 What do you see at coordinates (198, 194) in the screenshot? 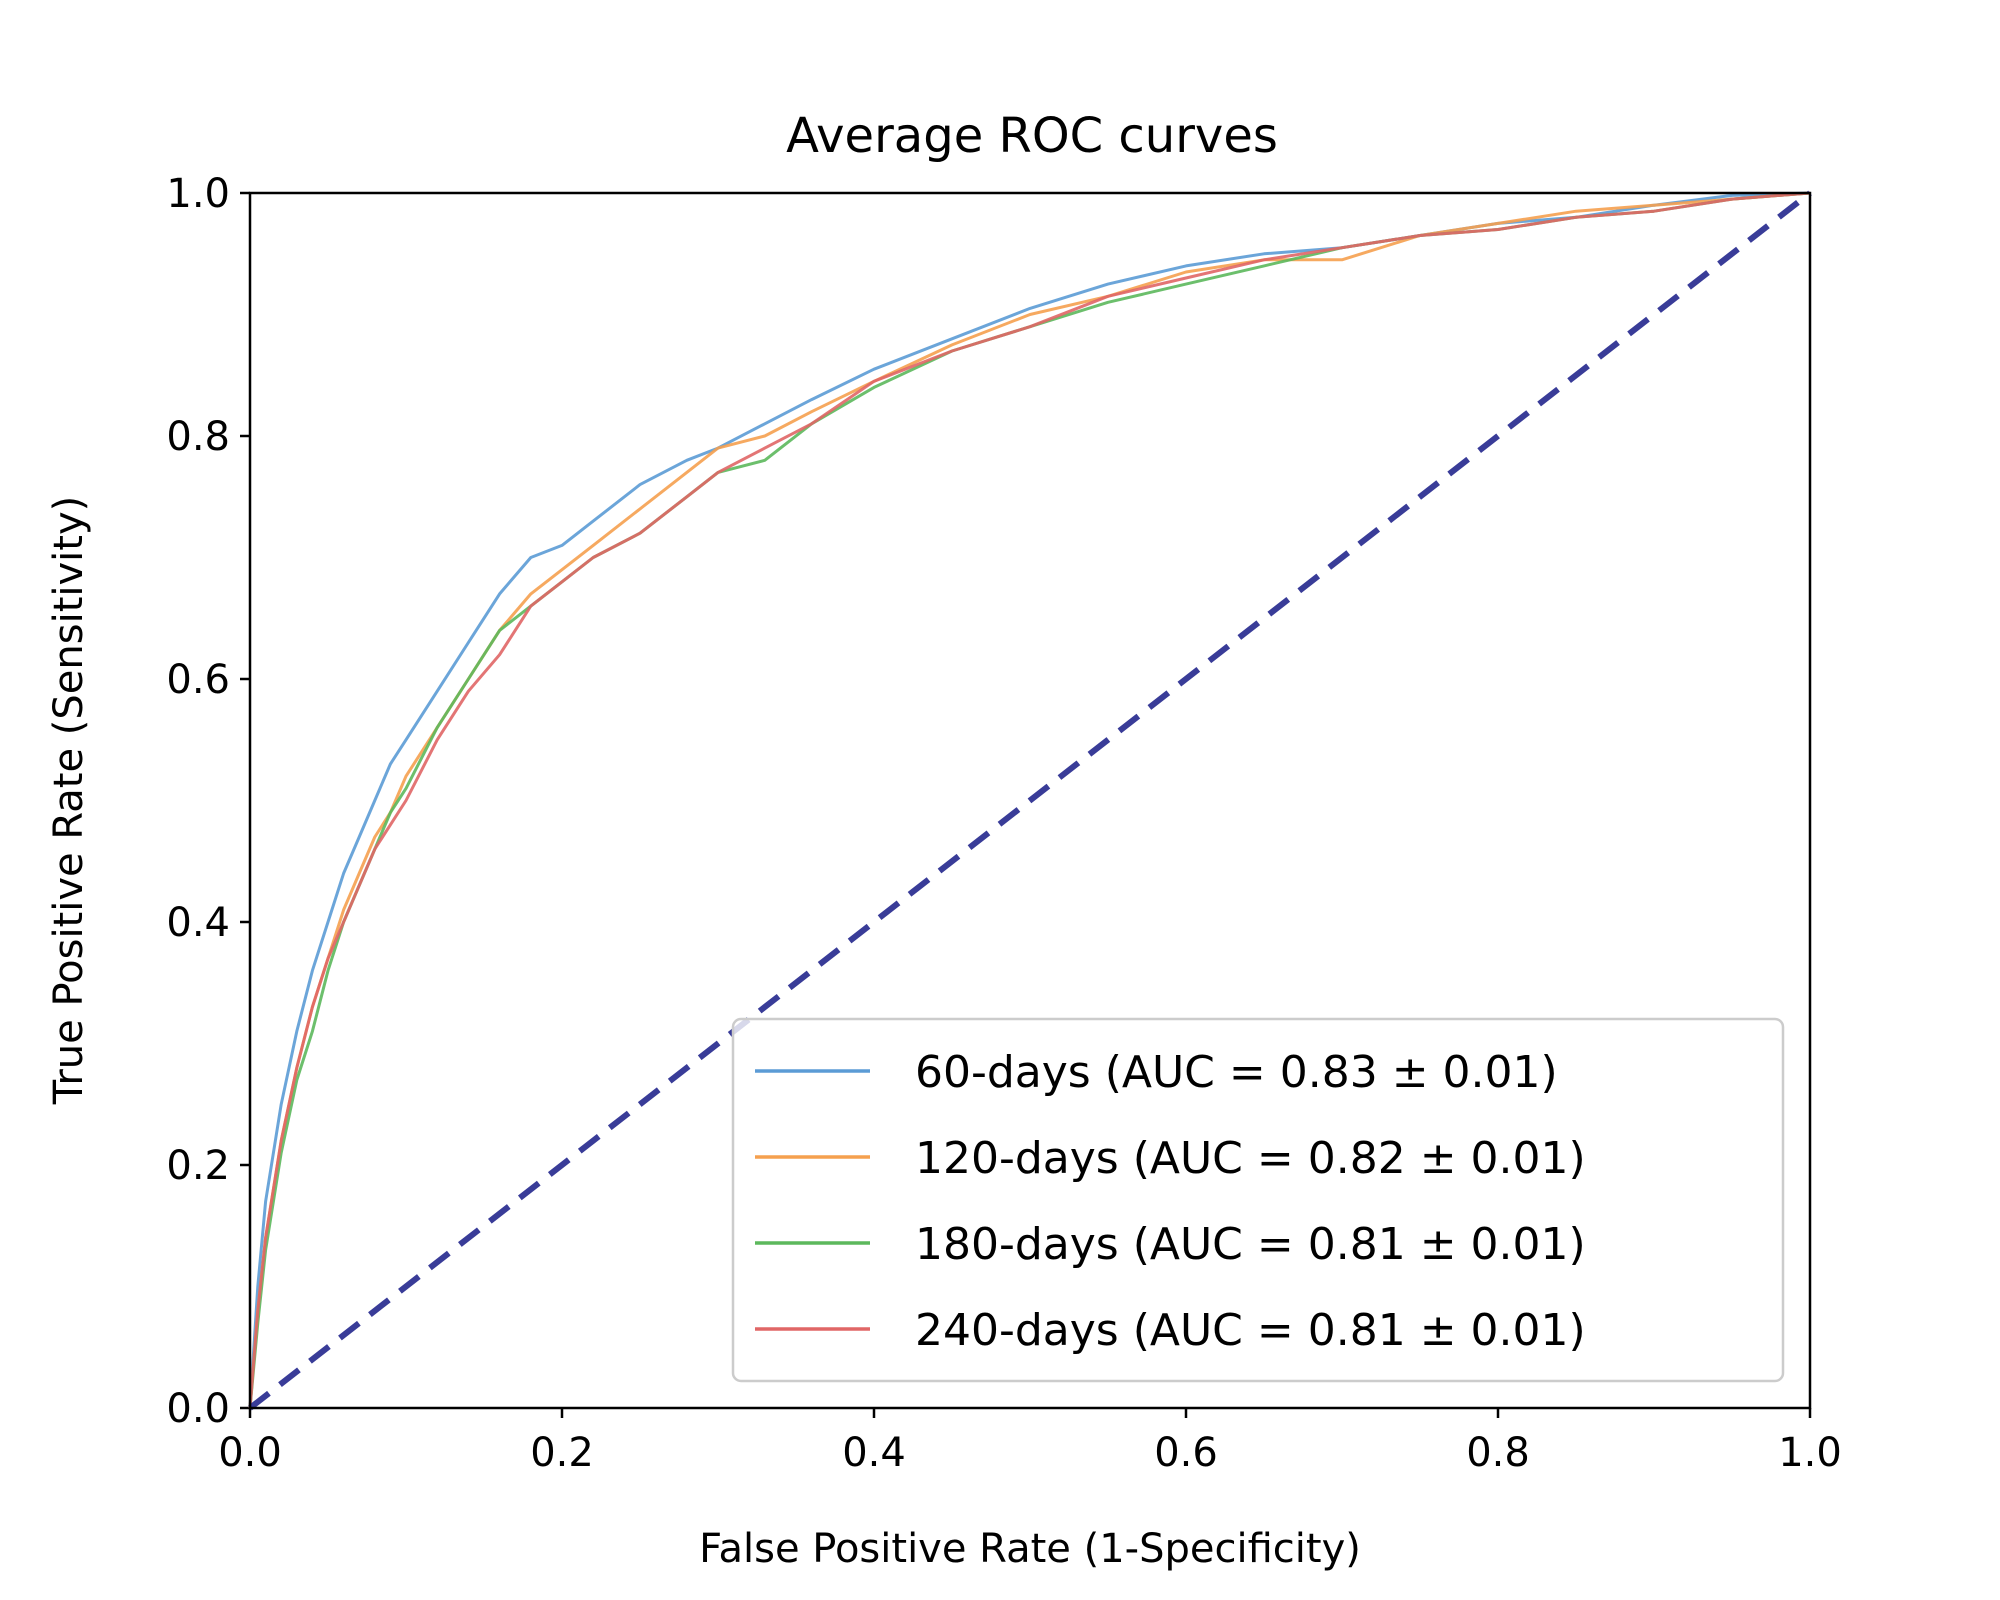
I see `y-tick-label: 1.0` at bounding box center [198, 194].